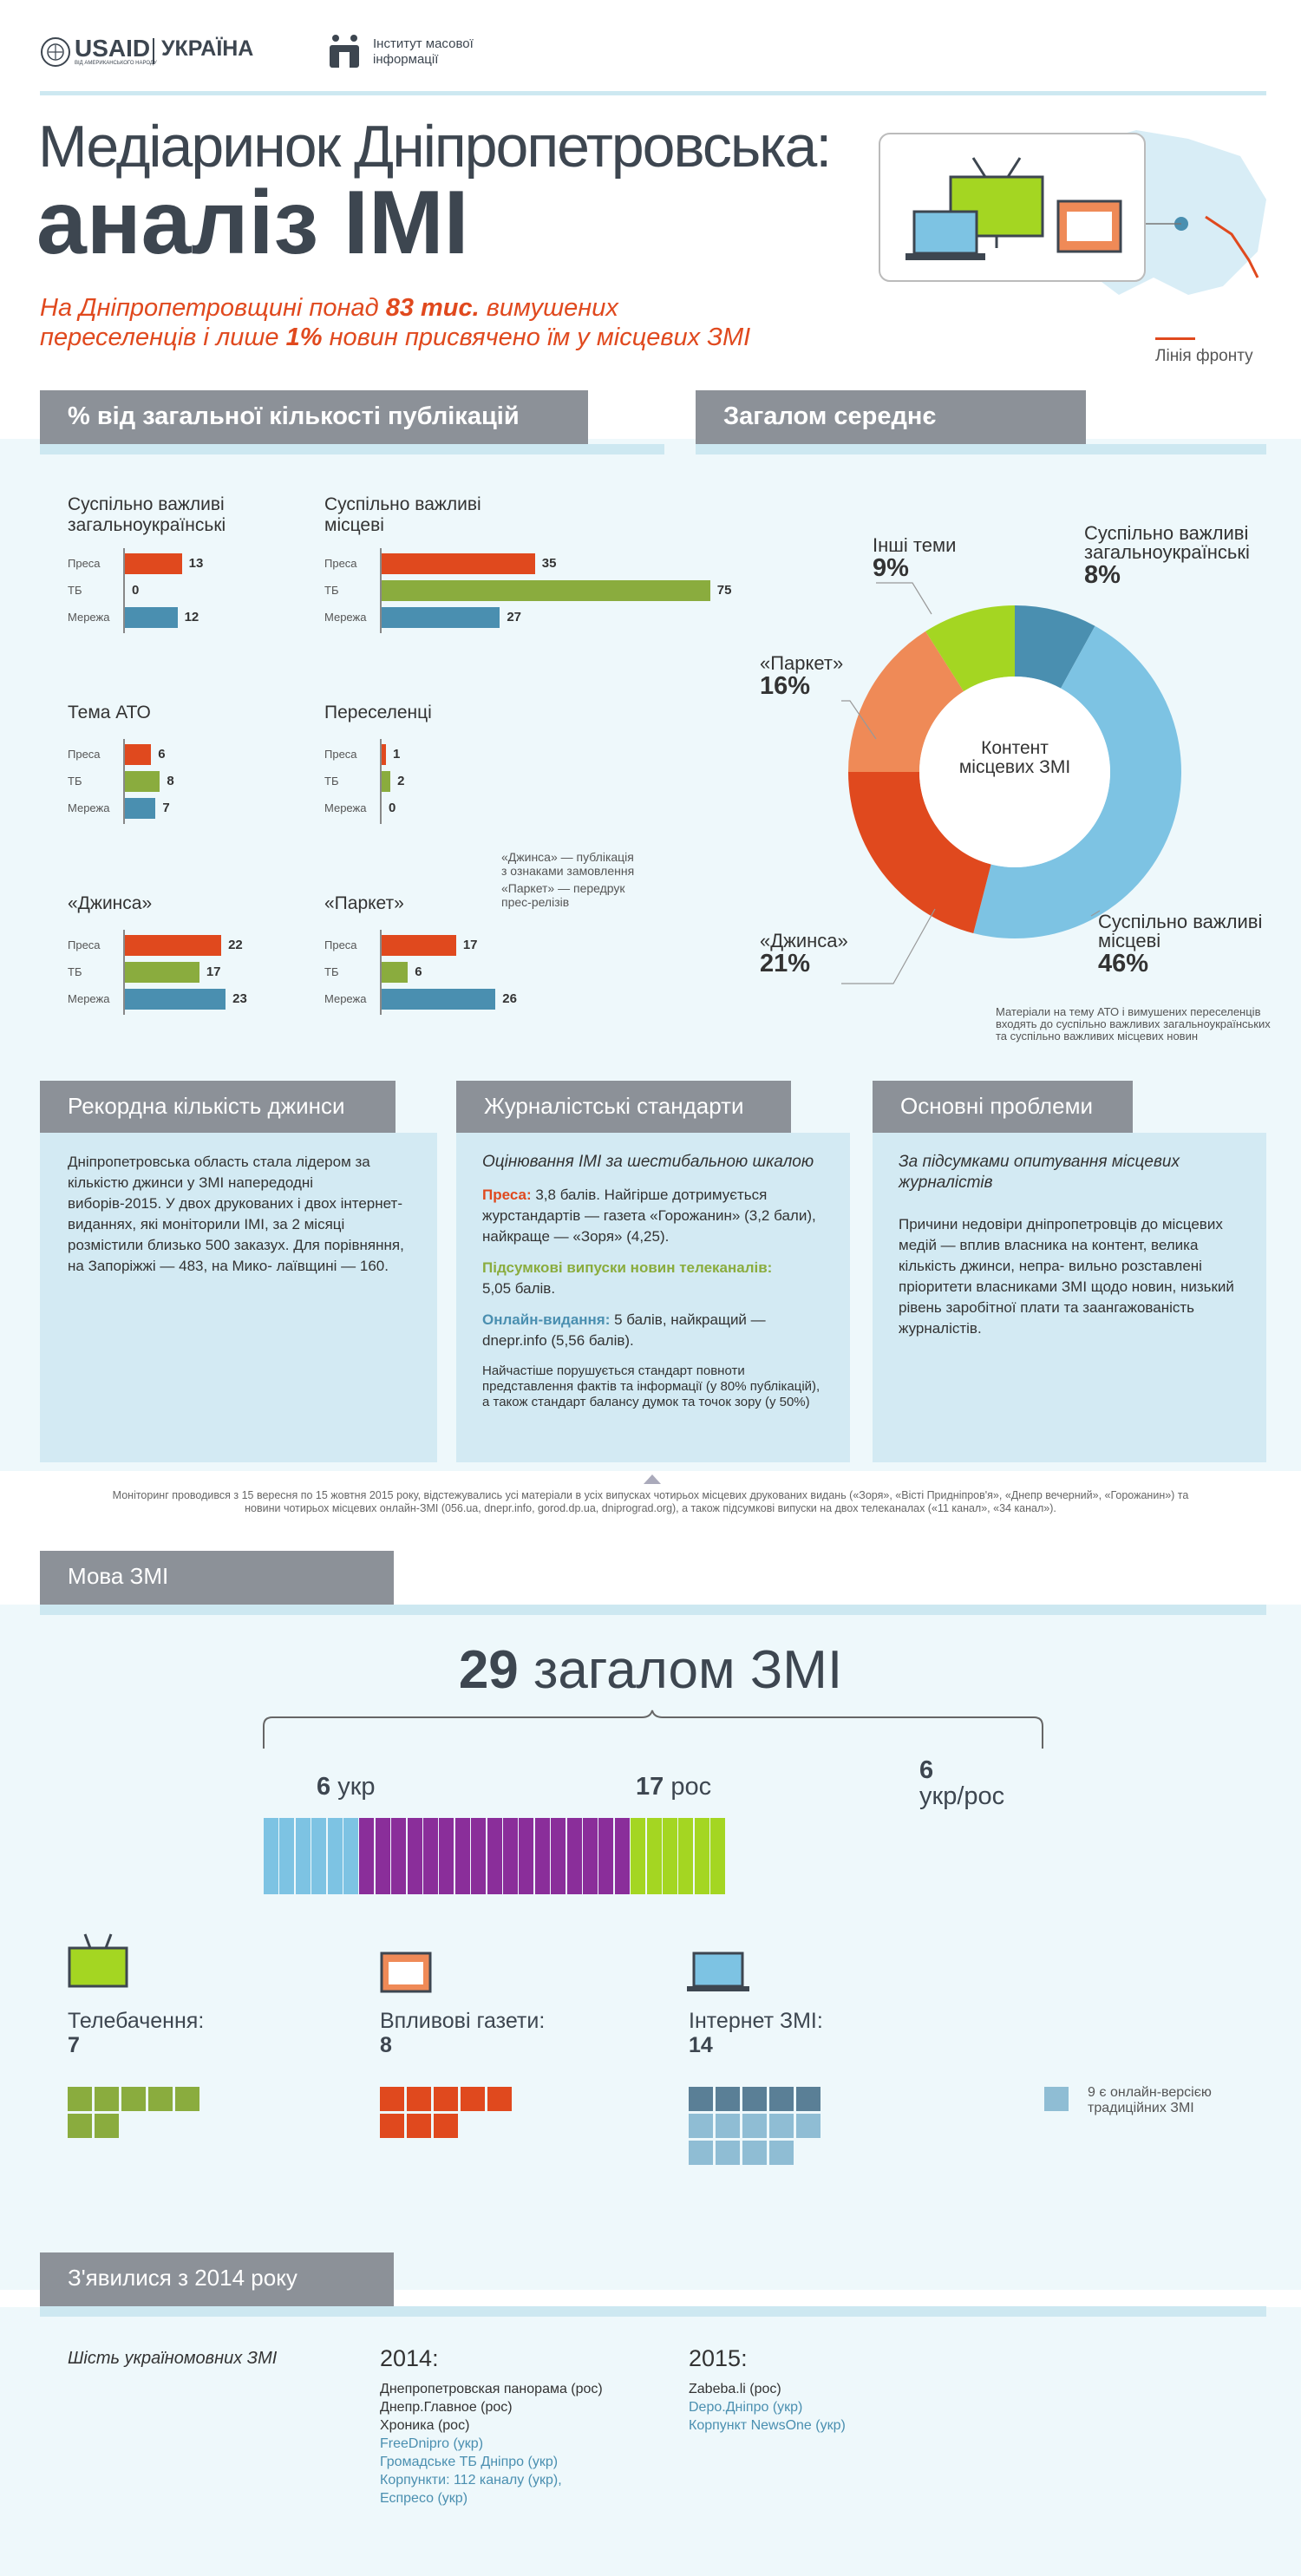 This screenshot has width=1301, height=2576. Describe the element at coordinates (196, 563) in the screenshot. I see `bar-value-label: 13` at that location.